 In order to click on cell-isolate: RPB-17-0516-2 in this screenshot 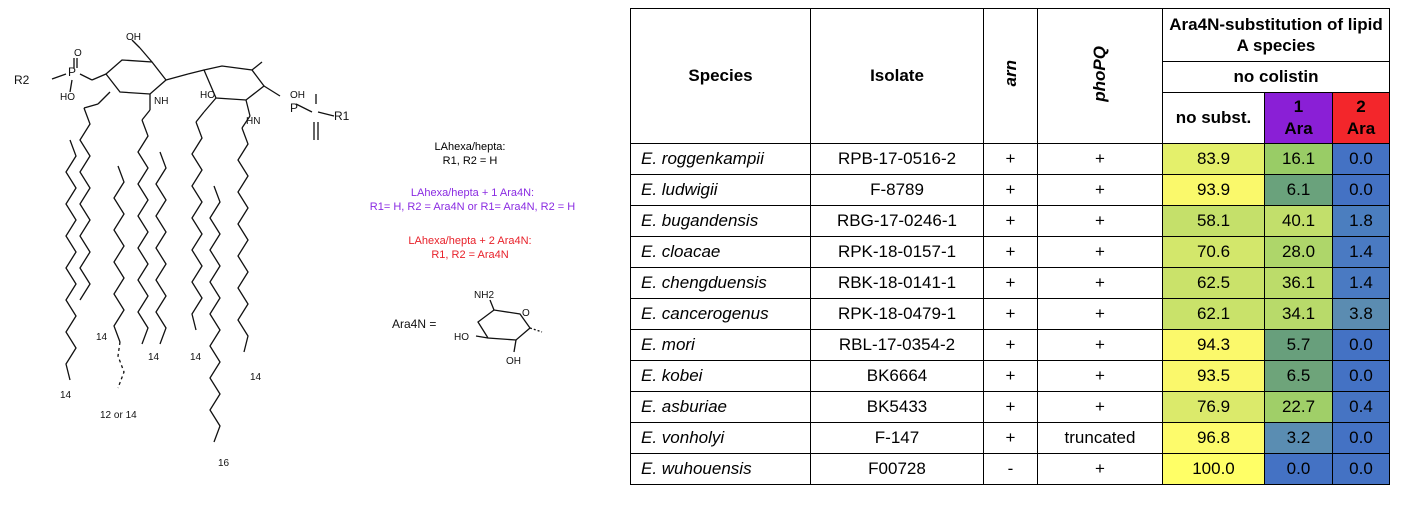, I will do `click(897, 159)`.